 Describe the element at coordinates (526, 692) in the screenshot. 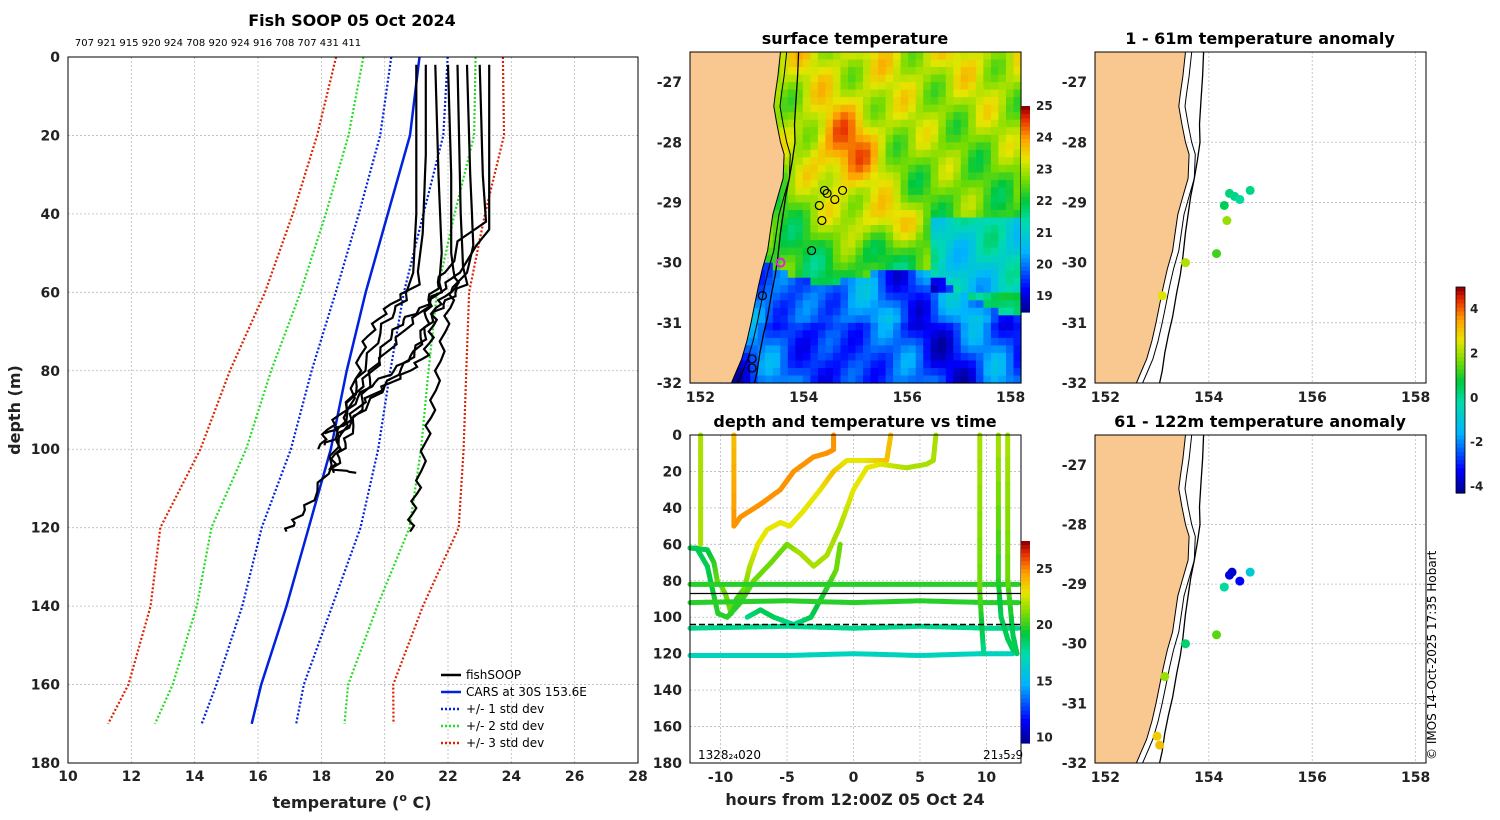

I see `legend-label-cars: CARS at 30S 153.6E` at that location.